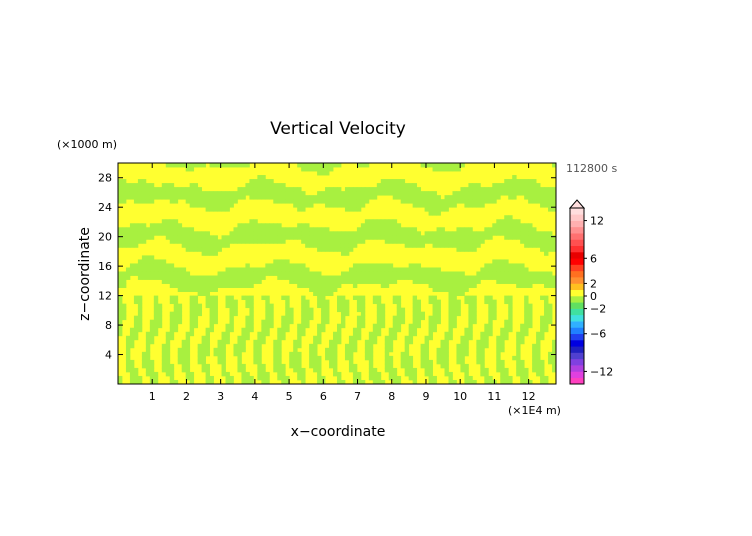 The image size is (752, 536). What do you see at coordinates (577, 287) in the screenshot?
I see `colorbar-segment` at bounding box center [577, 287].